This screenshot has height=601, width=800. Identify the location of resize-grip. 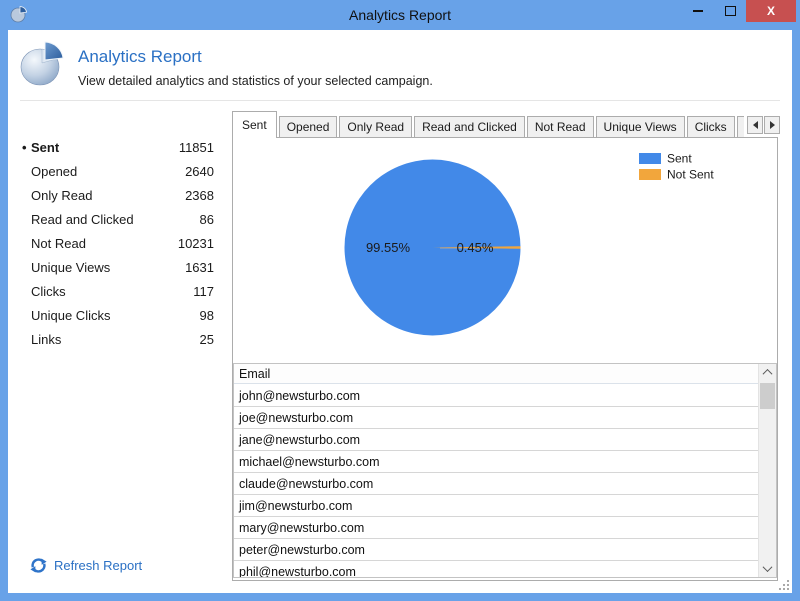
(784, 585).